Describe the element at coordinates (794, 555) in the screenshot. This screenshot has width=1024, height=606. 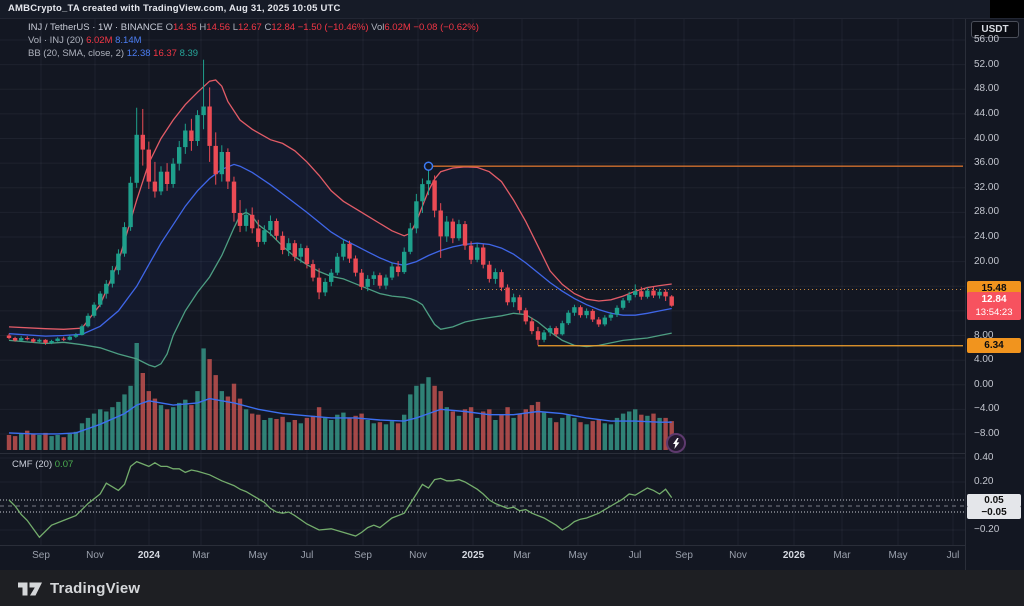
I see `time-label-year: 2026` at that location.